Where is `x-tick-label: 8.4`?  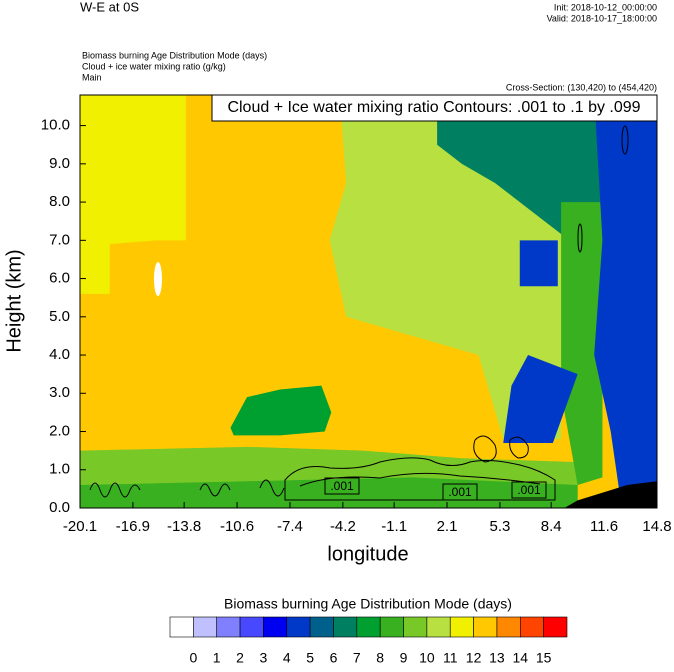 x-tick-label: 8.4 is located at coordinates (551, 526).